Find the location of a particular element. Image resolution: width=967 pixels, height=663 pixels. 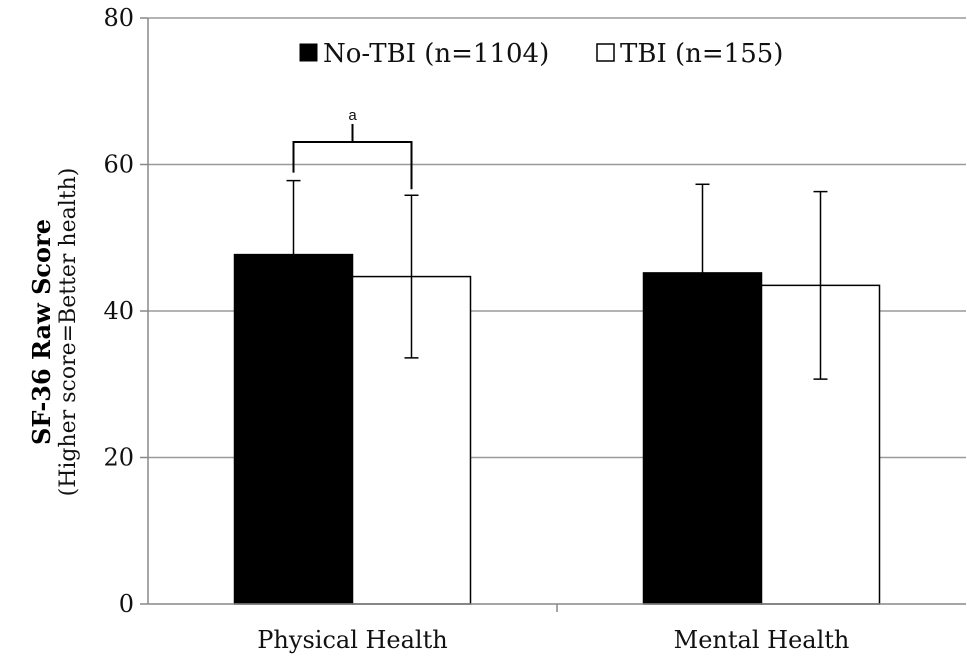

significance-bracket: a is located at coordinates (352, 148).